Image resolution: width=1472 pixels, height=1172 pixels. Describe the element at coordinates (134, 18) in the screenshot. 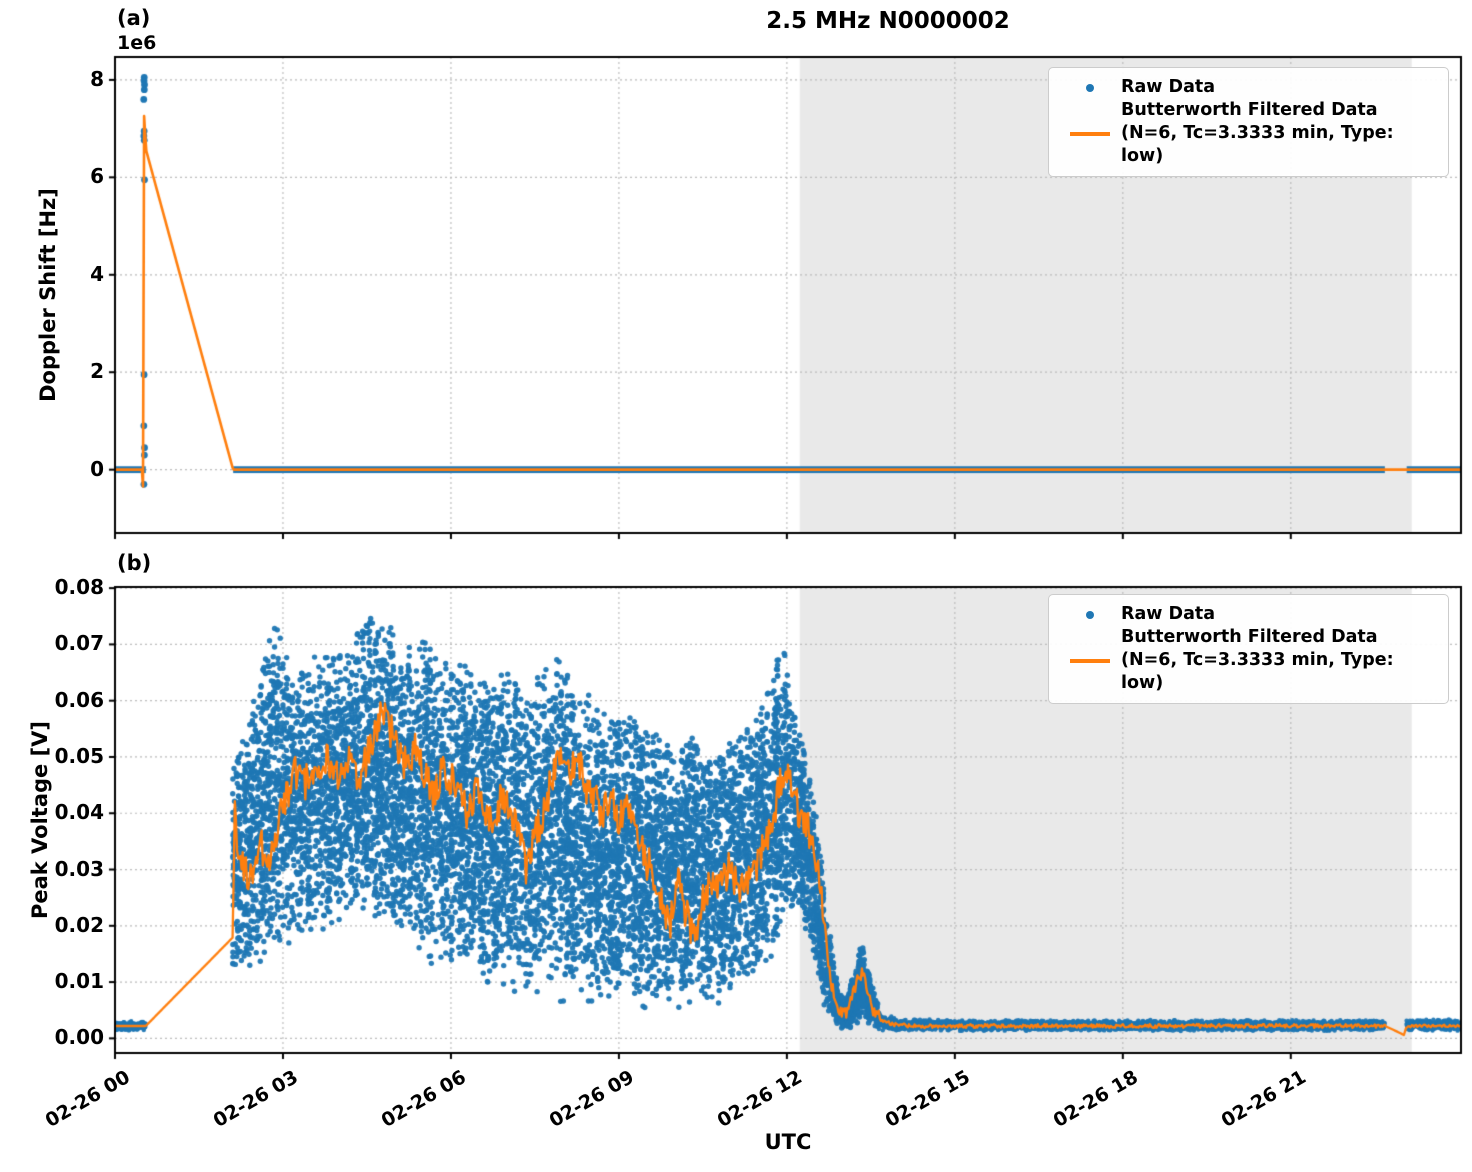

I see `panel-a-label: (a)` at that location.